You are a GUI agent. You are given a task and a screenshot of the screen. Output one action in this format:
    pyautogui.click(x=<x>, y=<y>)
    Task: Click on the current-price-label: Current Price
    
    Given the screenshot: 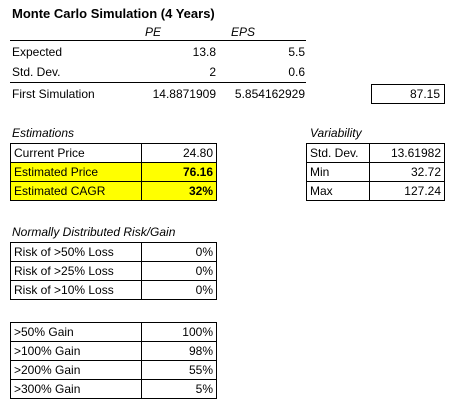 What is the action you would take?
    pyautogui.click(x=76, y=153)
    